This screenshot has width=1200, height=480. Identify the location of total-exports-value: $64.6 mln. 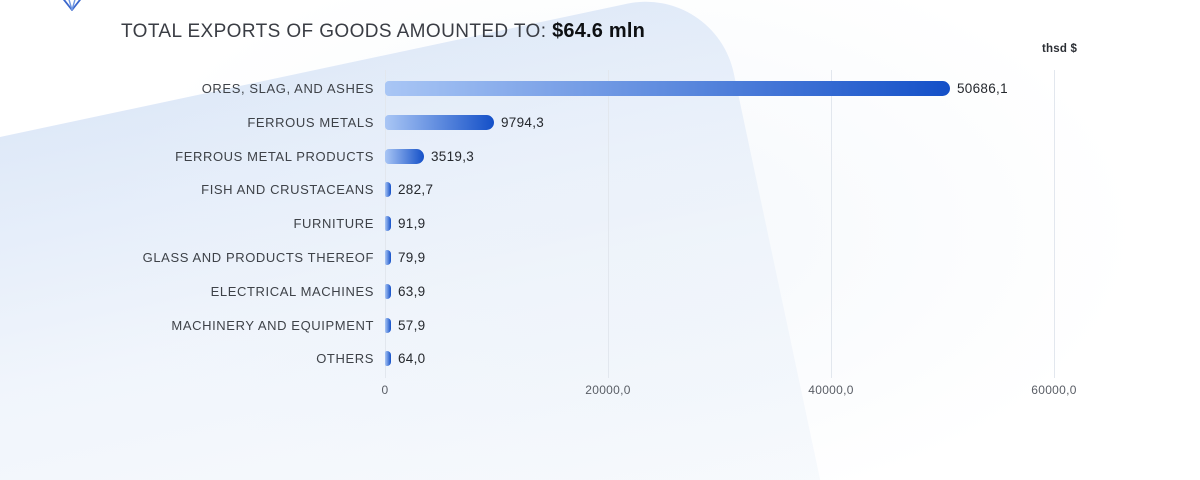
(599, 31).